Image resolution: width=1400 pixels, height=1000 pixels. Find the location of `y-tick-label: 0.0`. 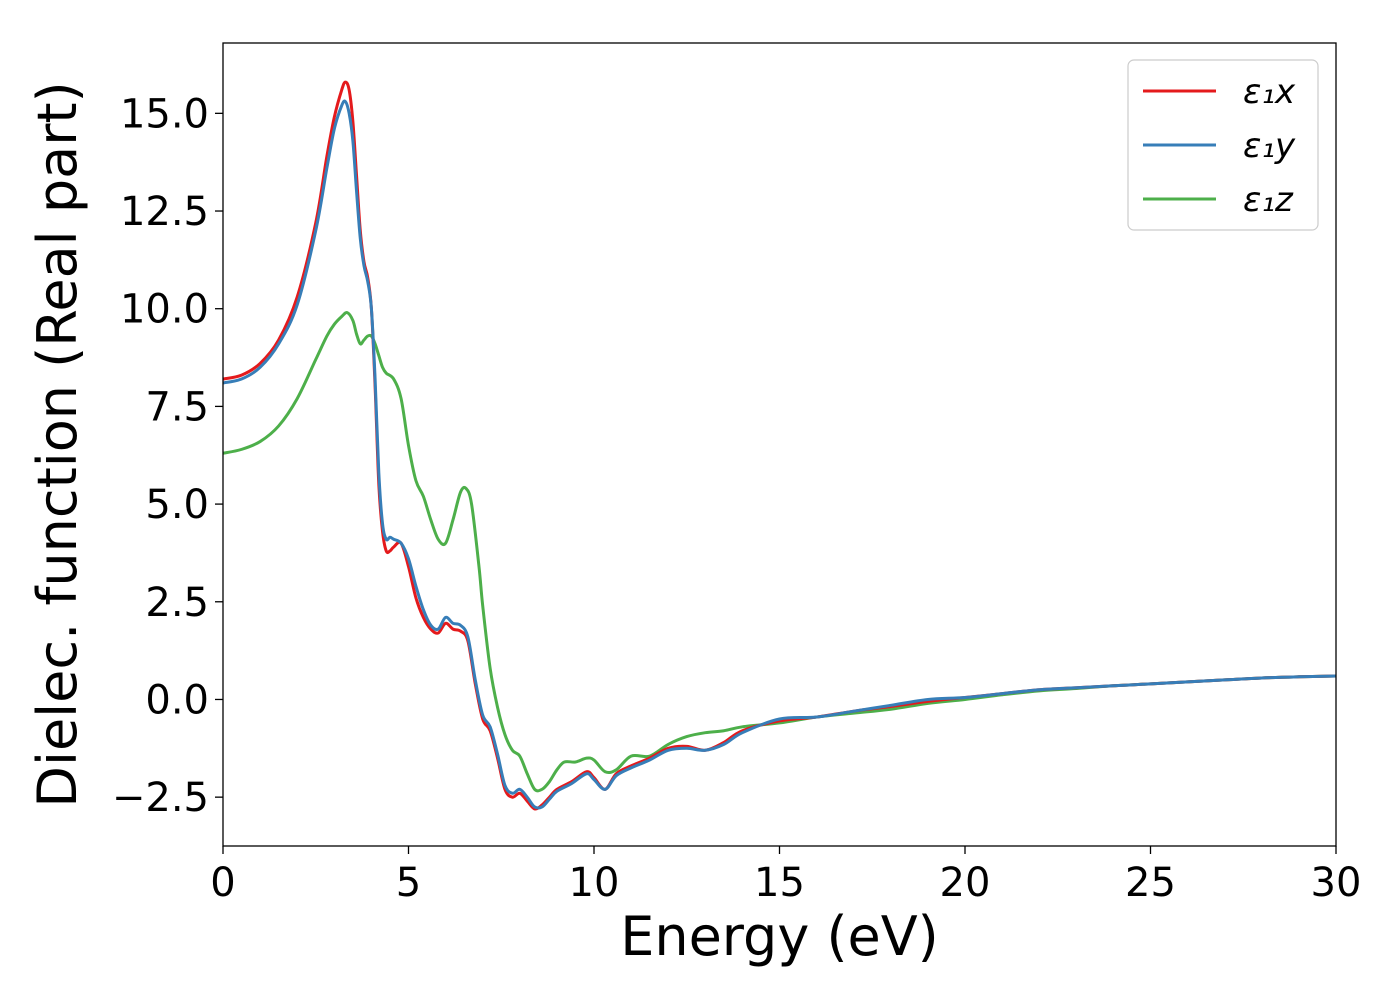

y-tick-label: 0.0 is located at coordinates (177, 700).